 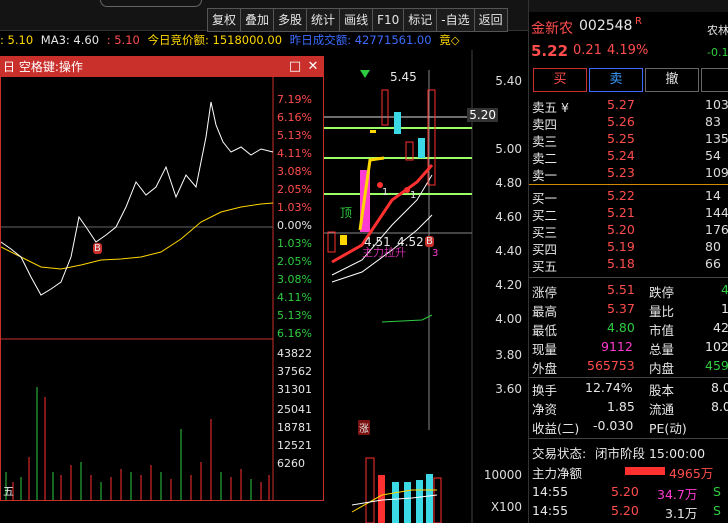 I want to click on y-label: 4.20, so click(x=508, y=285).